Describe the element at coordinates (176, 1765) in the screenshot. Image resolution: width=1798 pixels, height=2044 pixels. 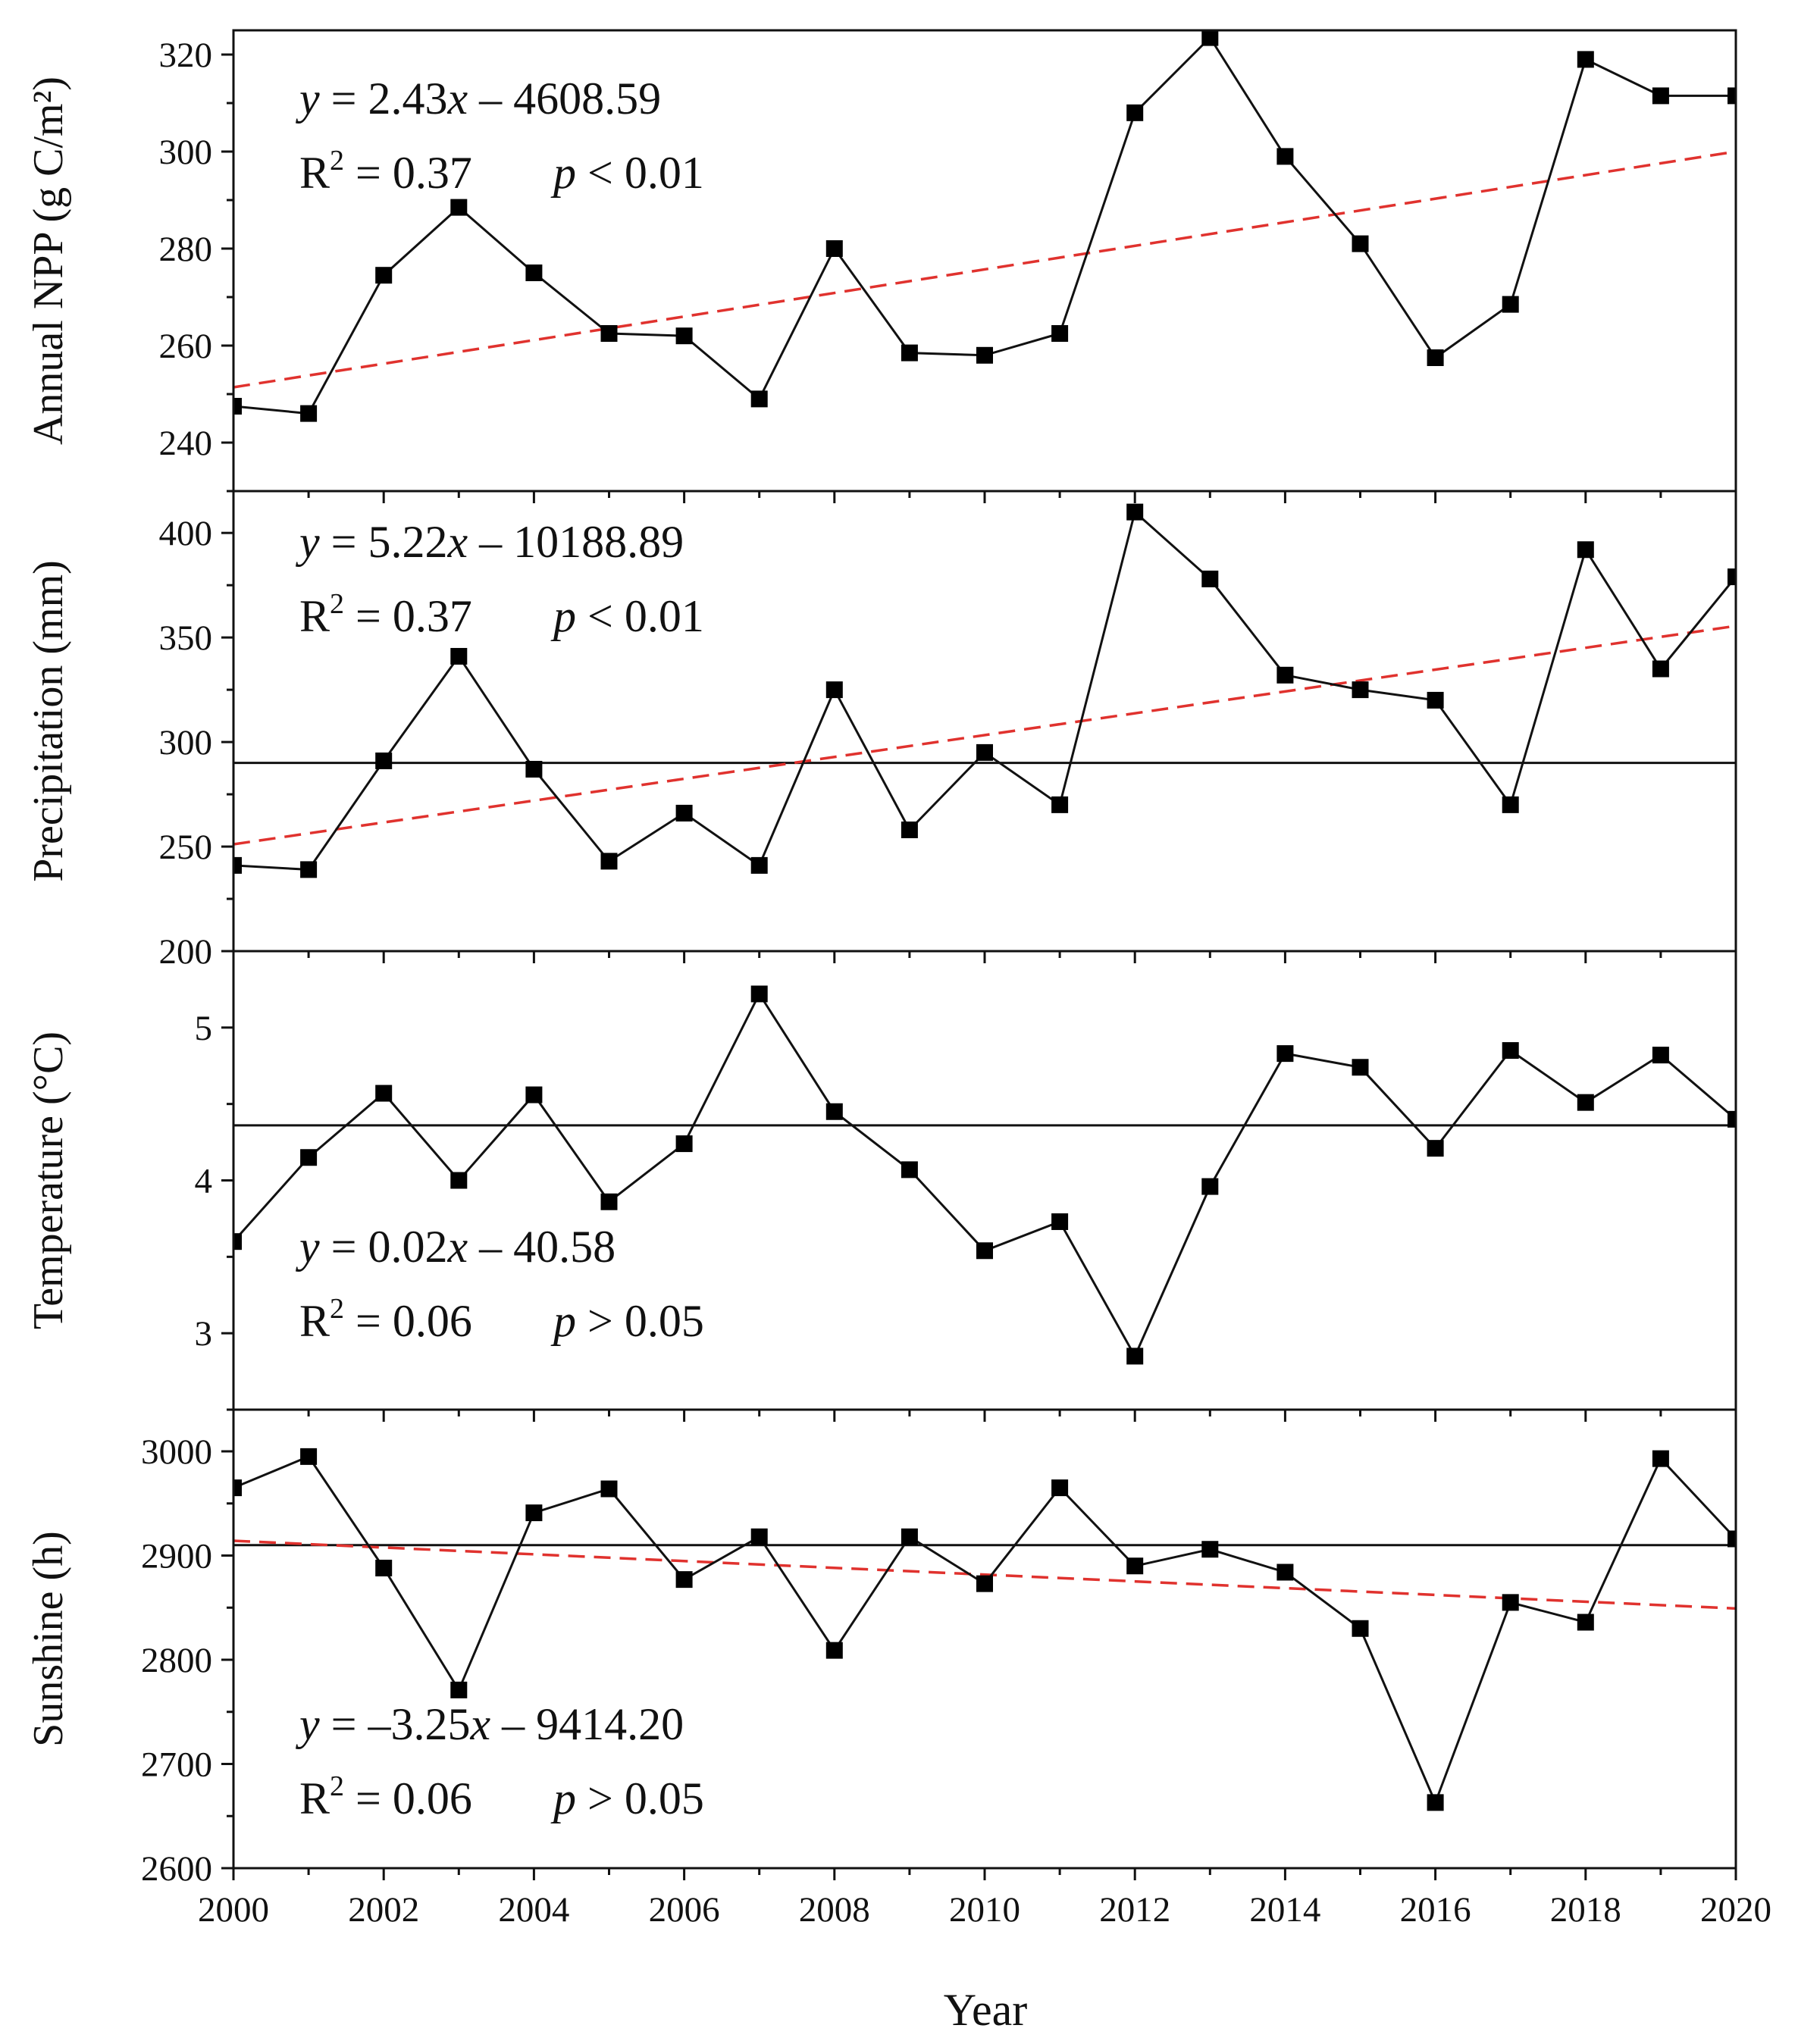
I see `y-tick-label: 2700` at that location.